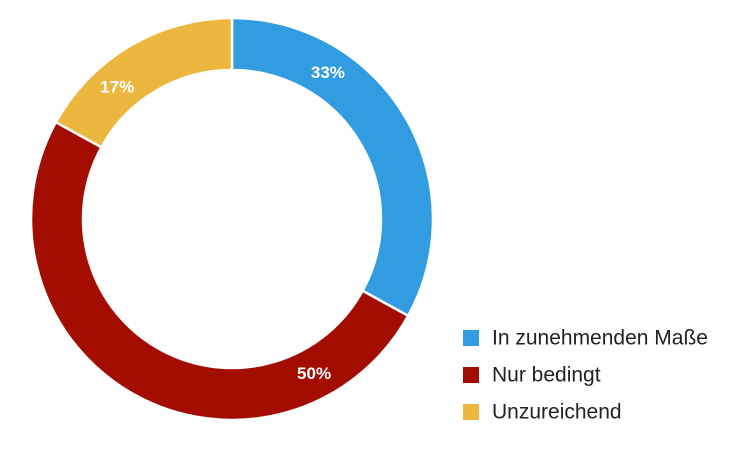  I want to click on legend-swatch-nur-bedingt, so click(471, 375).